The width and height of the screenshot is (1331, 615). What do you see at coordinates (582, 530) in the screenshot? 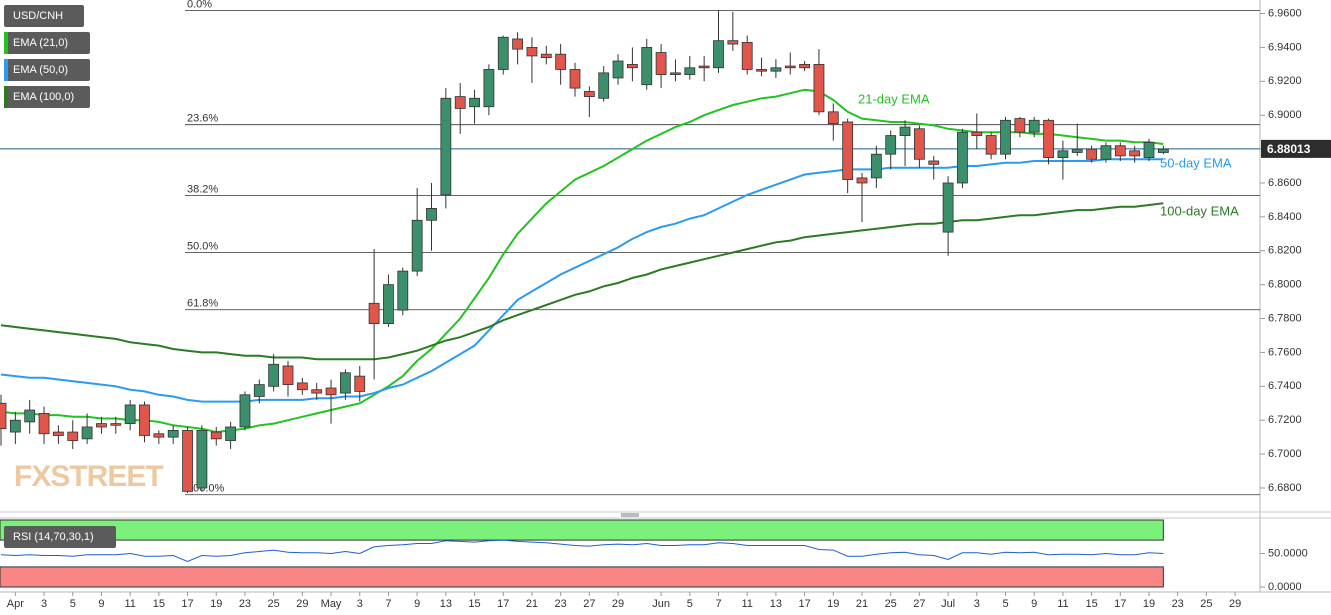
I see `overbought-band` at bounding box center [582, 530].